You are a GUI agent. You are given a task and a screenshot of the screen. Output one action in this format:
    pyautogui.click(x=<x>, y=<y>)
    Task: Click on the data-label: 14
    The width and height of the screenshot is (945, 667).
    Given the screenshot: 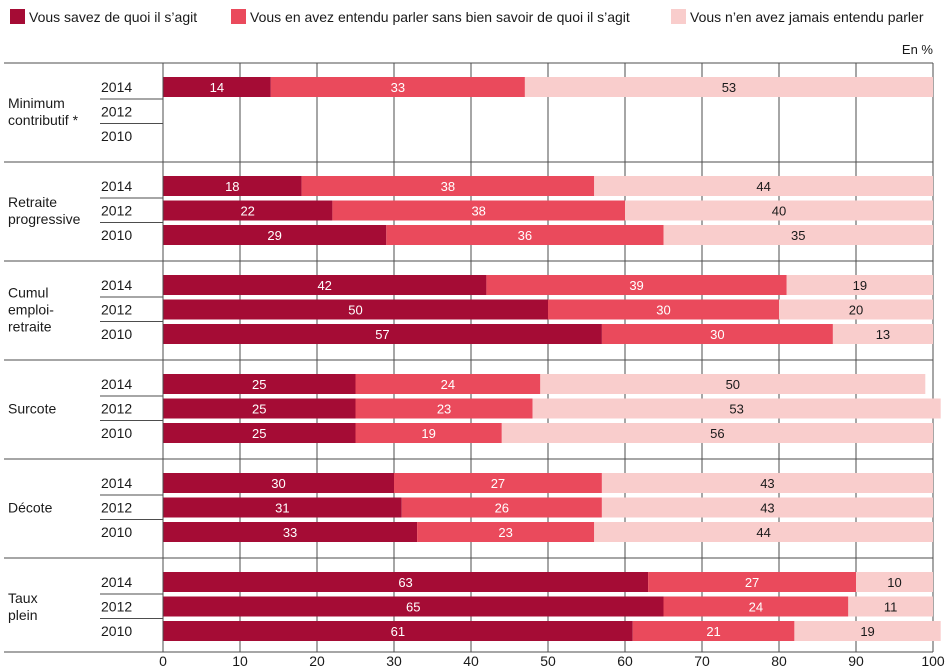 What is the action you would take?
    pyautogui.click(x=217, y=87)
    